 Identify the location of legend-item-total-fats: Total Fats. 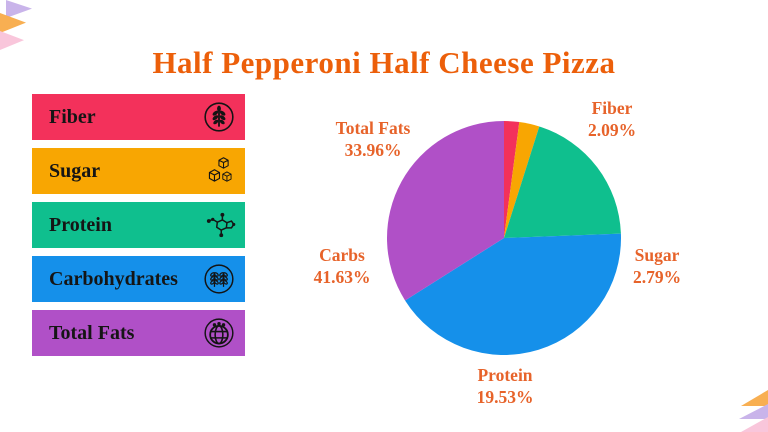
(138, 333).